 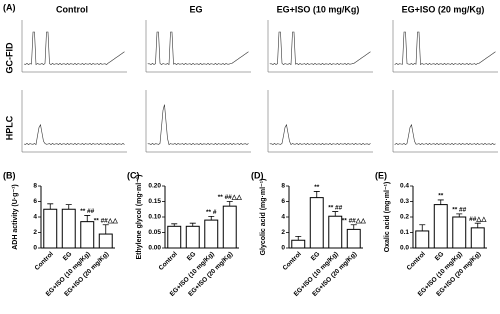 What do you see at coordinates (154, 186) in the screenshot?
I see `y-tick-label: 0.20` at bounding box center [154, 186].